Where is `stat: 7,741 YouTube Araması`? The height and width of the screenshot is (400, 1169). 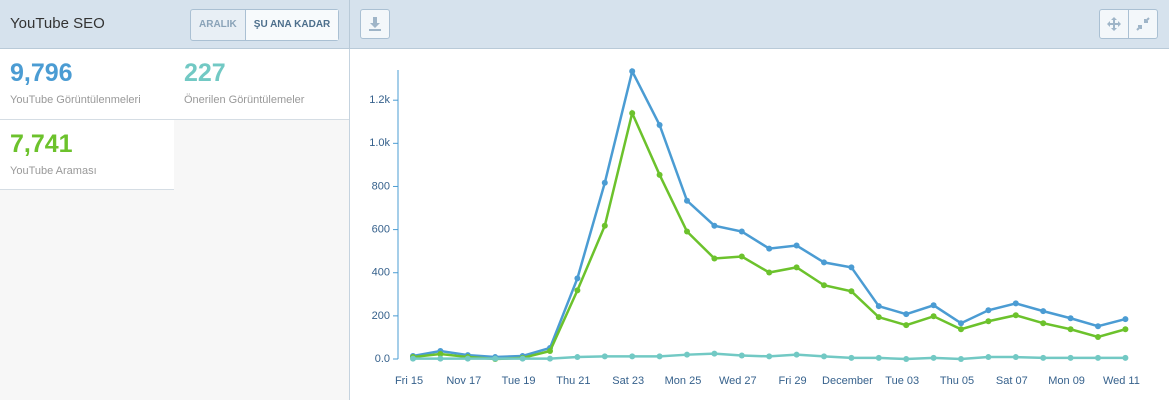 stat: 7,741 YouTube Araması is located at coordinates (87, 155).